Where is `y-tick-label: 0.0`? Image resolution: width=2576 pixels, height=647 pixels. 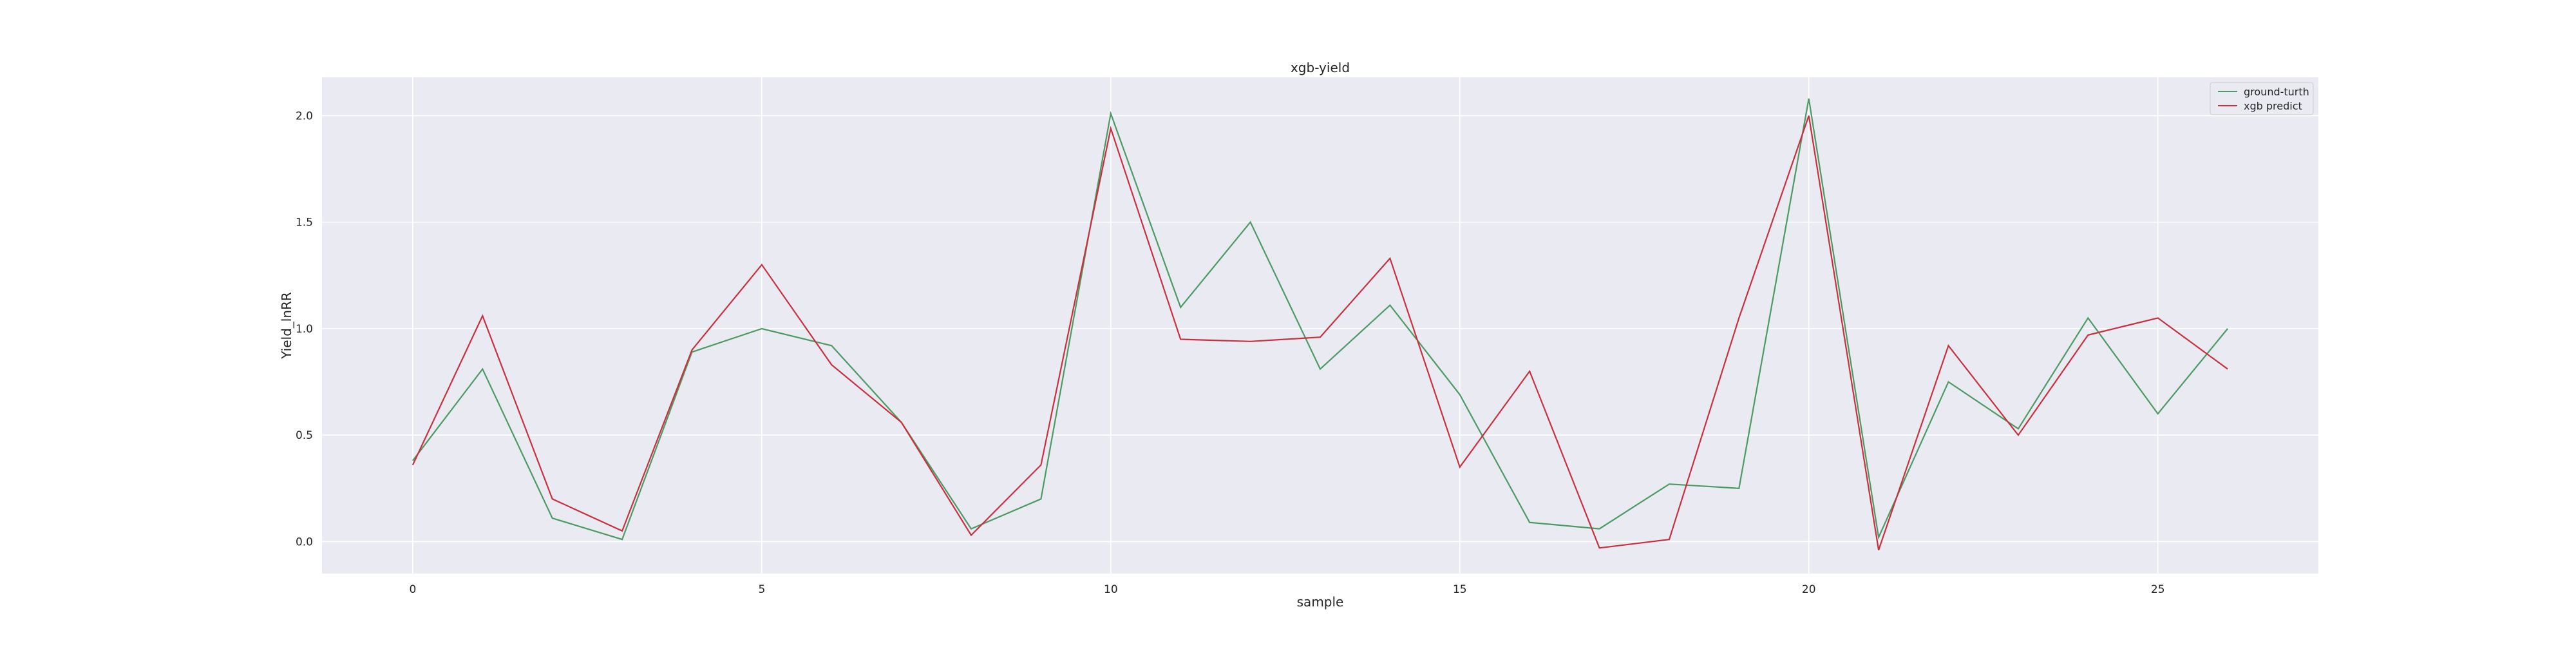
y-tick-label: 0.0 is located at coordinates (304, 542).